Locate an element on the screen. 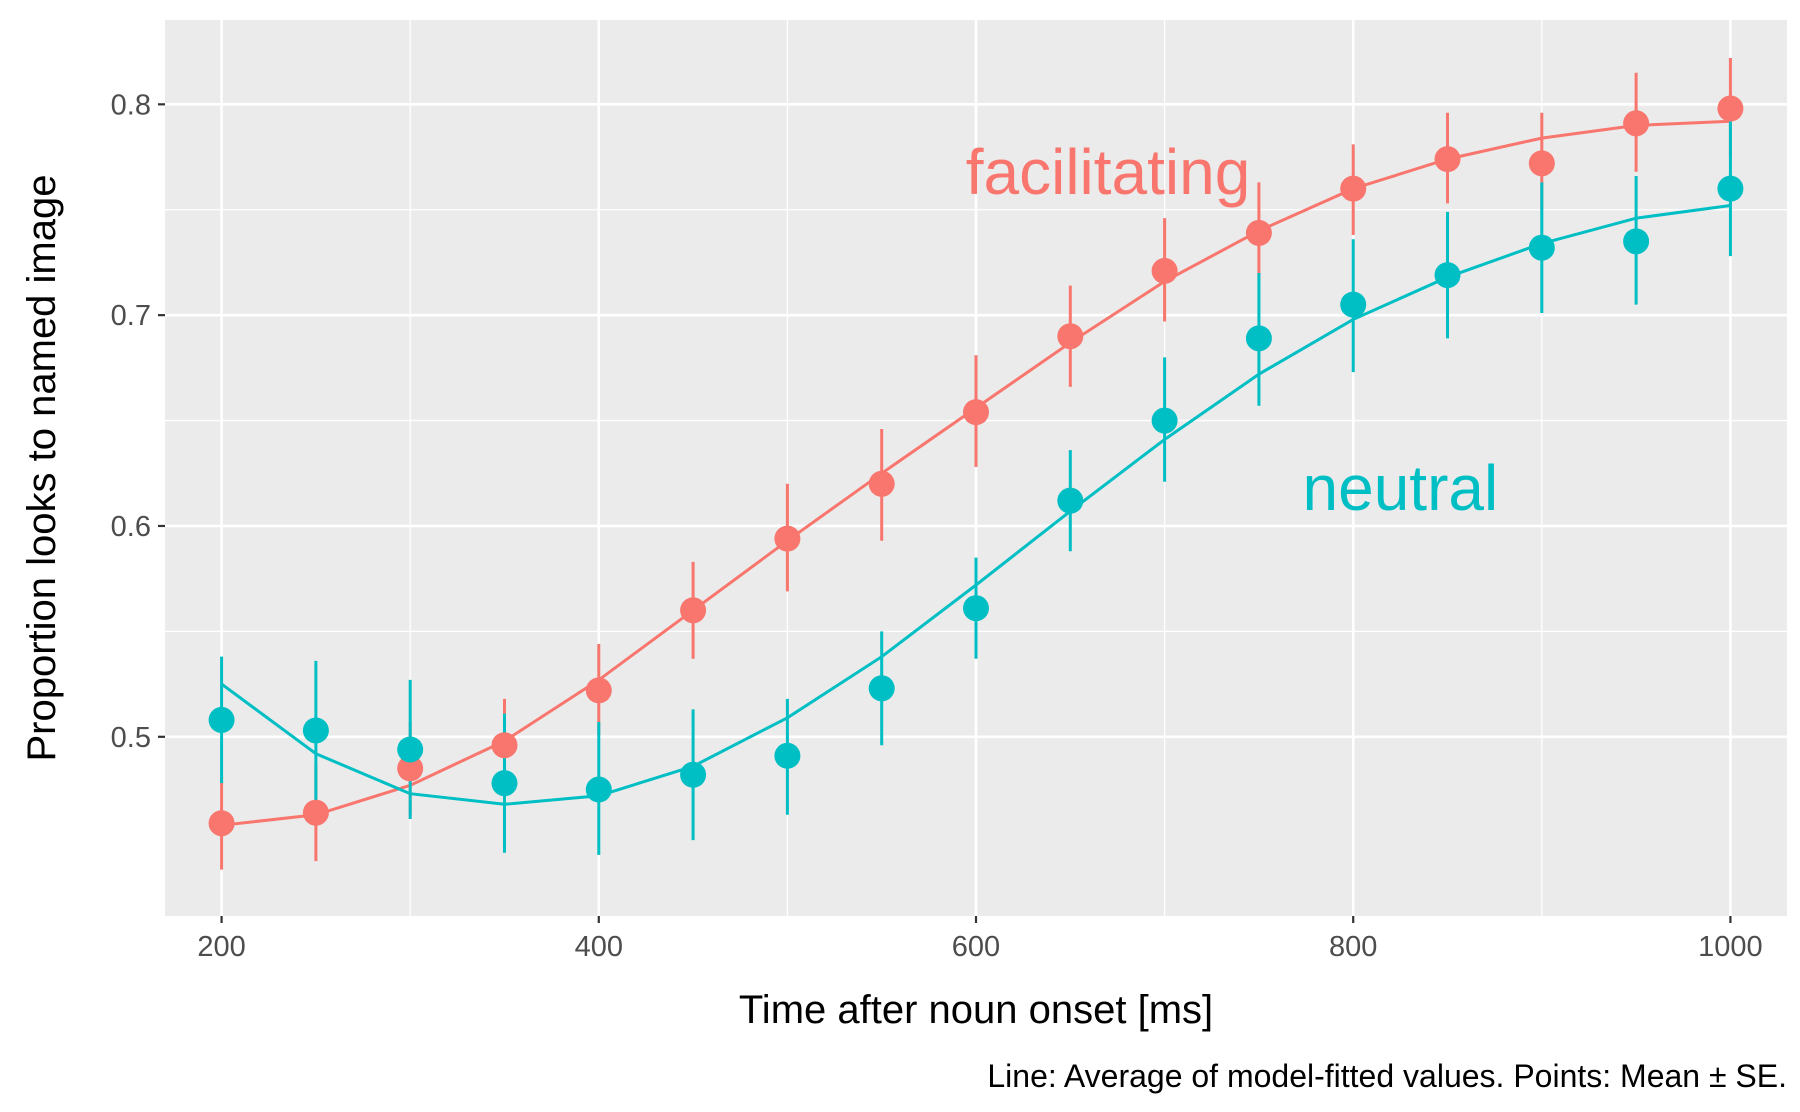 This screenshot has height=1112, width=1800. y-tick-label: 0.6 is located at coordinates (131, 527).